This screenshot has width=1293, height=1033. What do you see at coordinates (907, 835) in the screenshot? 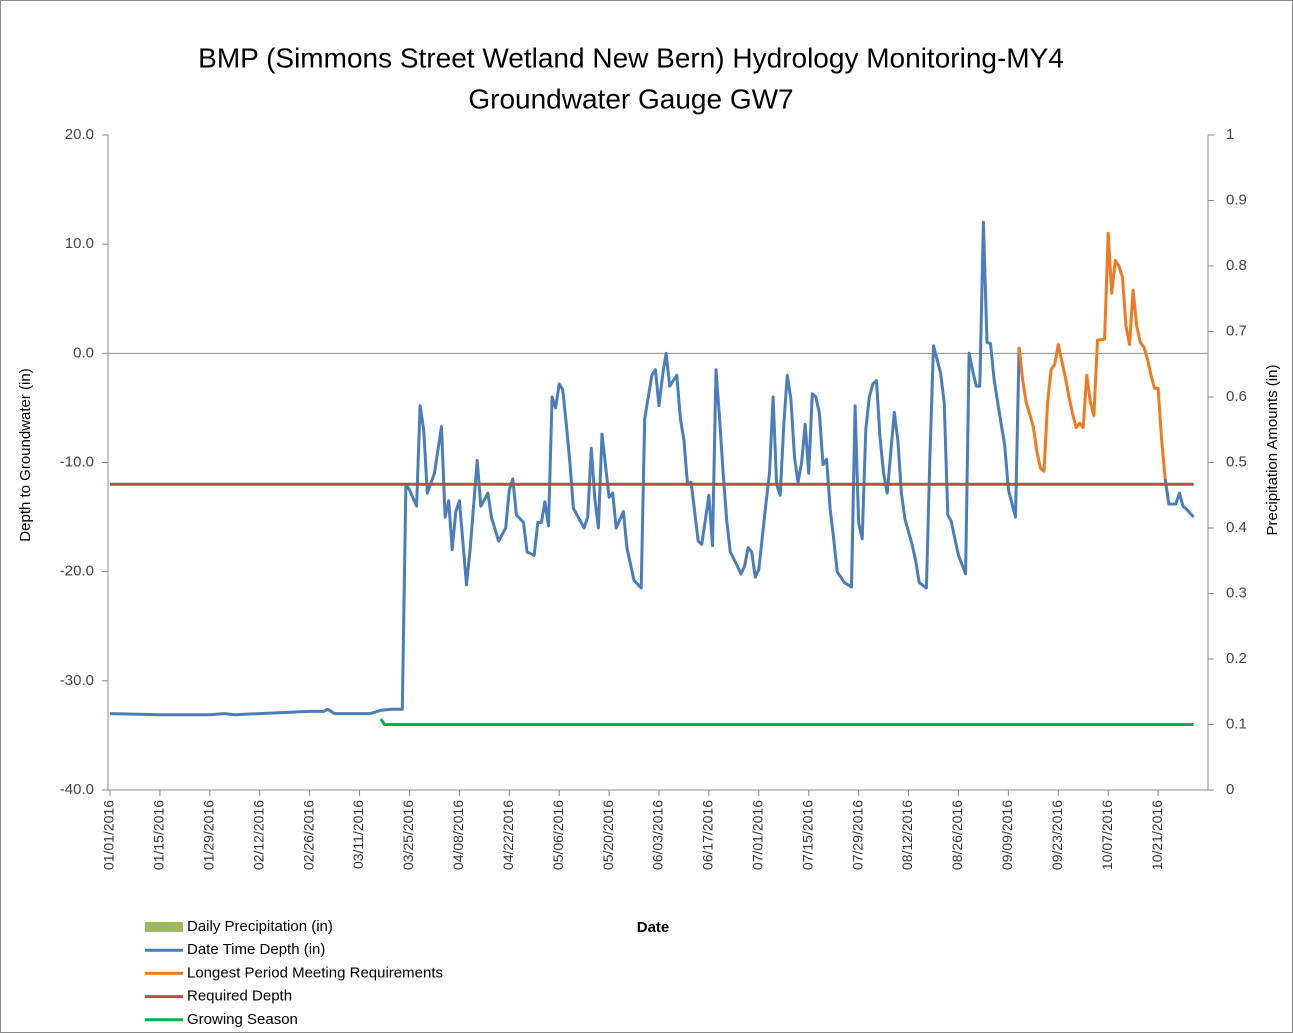
I see `x-tick-label: 08/12/2016` at bounding box center [907, 835].